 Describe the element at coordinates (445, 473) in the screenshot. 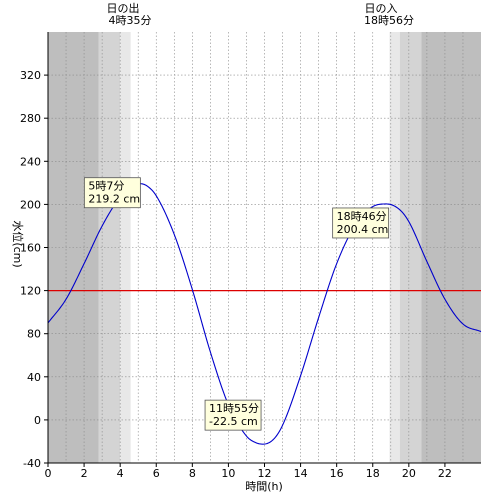

I see `x-tick-label: 22` at that location.